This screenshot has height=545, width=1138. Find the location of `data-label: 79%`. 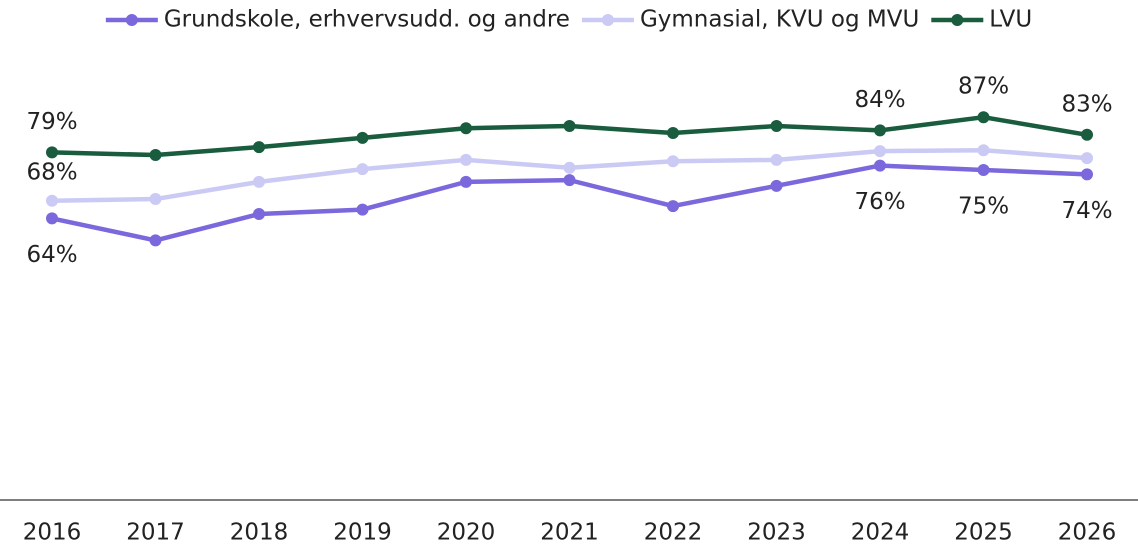

data-label: 79% is located at coordinates (51, 122).